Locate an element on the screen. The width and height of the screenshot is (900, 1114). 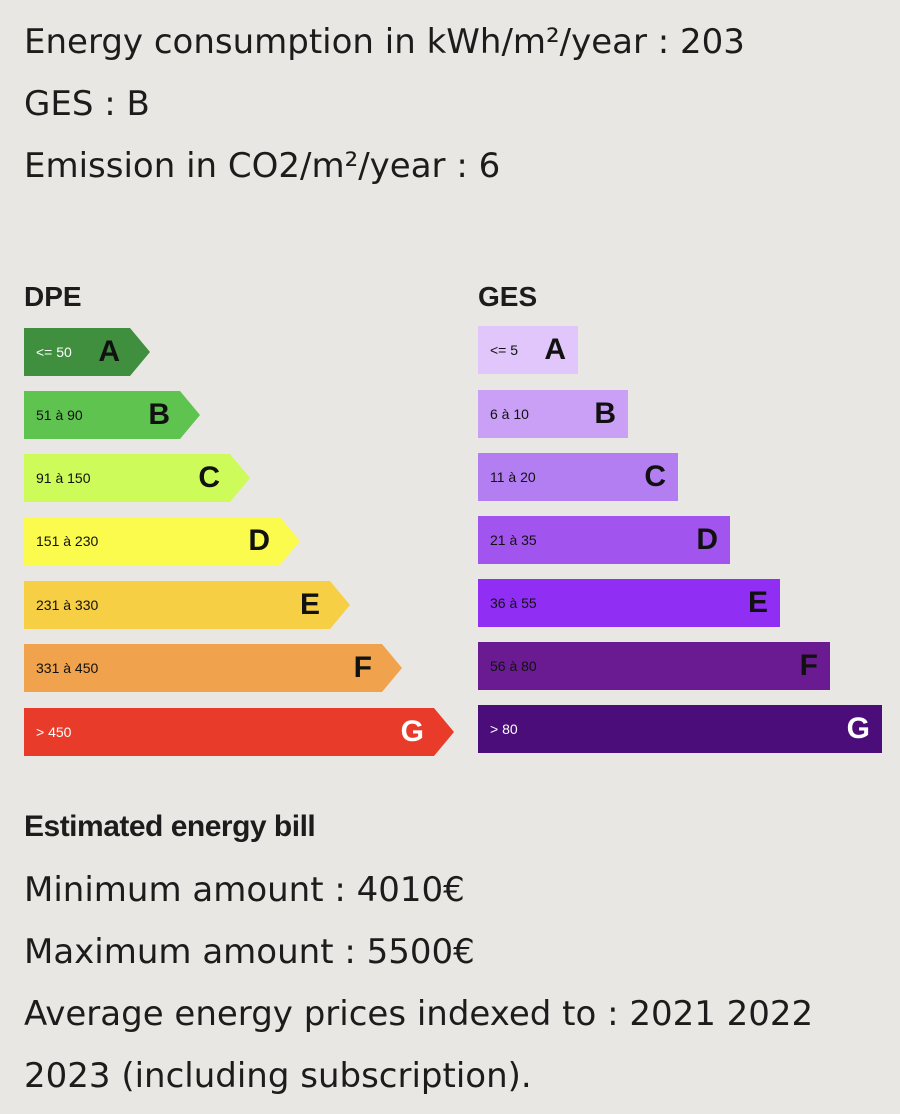
ges-range-b: 6 à 10 is located at coordinates (509, 414).